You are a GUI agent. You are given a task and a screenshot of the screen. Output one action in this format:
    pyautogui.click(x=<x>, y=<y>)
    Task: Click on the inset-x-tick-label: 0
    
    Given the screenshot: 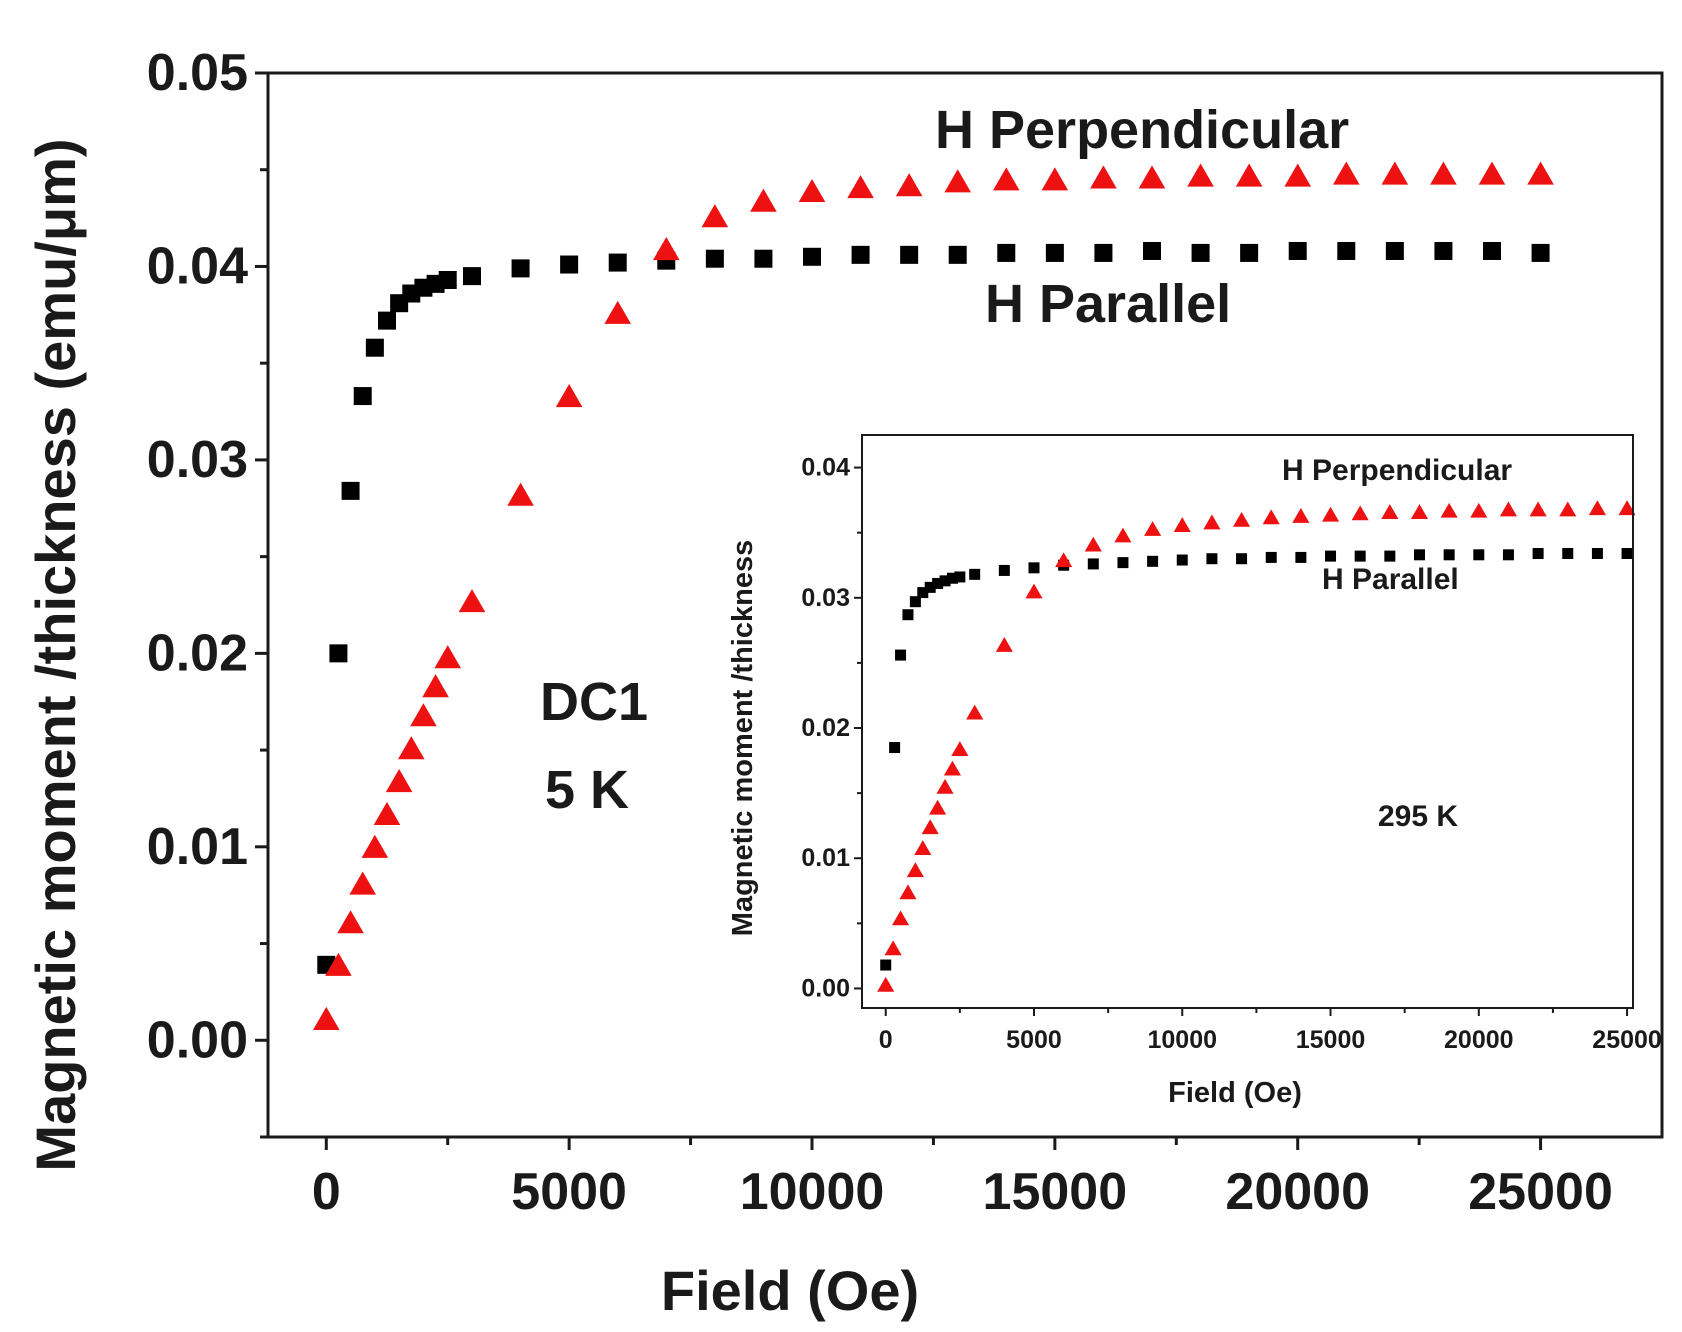 What is the action you would take?
    pyautogui.click(x=886, y=1040)
    